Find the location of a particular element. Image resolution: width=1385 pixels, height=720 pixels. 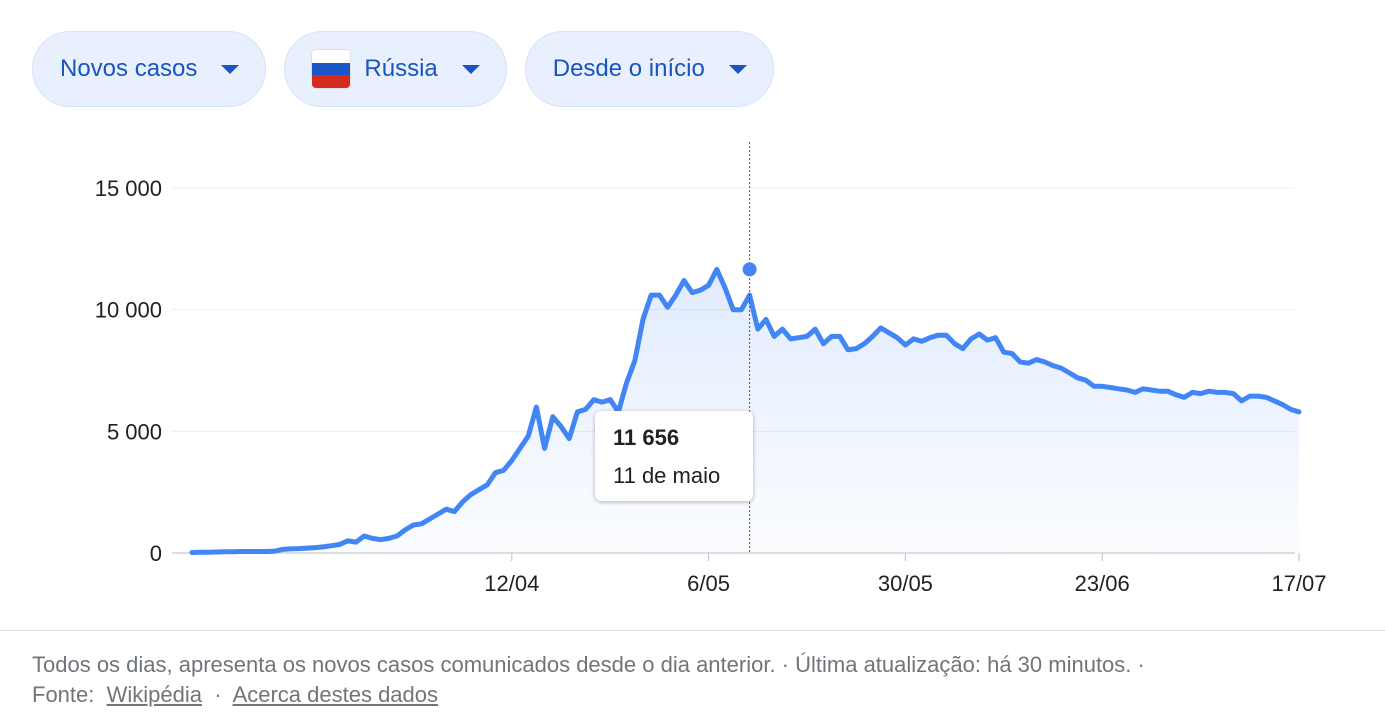

x-tick-label: 30/05 is located at coordinates (905, 583).